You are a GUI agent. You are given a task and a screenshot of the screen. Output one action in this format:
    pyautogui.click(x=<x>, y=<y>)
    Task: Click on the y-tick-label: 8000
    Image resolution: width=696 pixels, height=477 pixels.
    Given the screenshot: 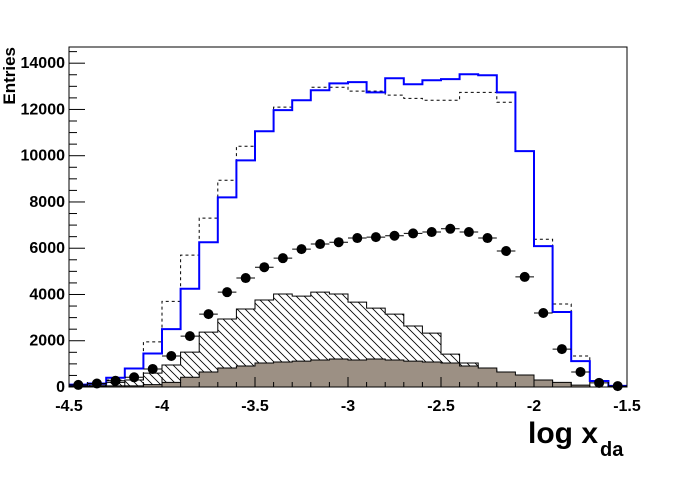 What is the action you would take?
    pyautogui.click(x=47, y=202)
    